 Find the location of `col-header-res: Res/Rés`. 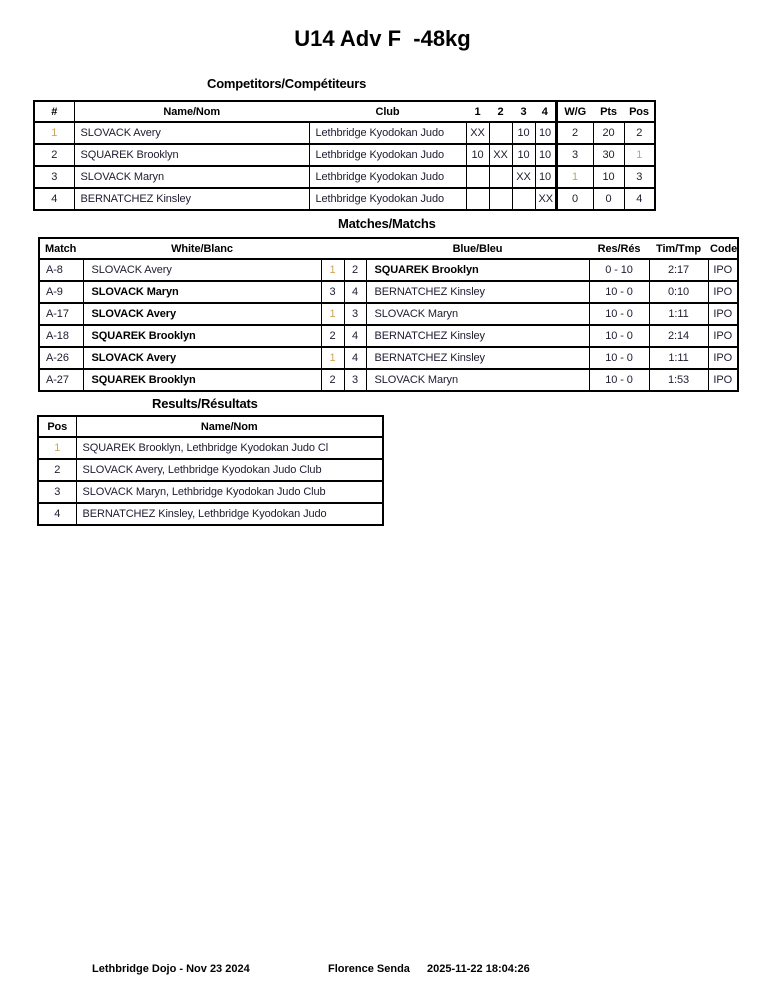

col-header-res: Res/Rés is located at coordinates (619, 249).